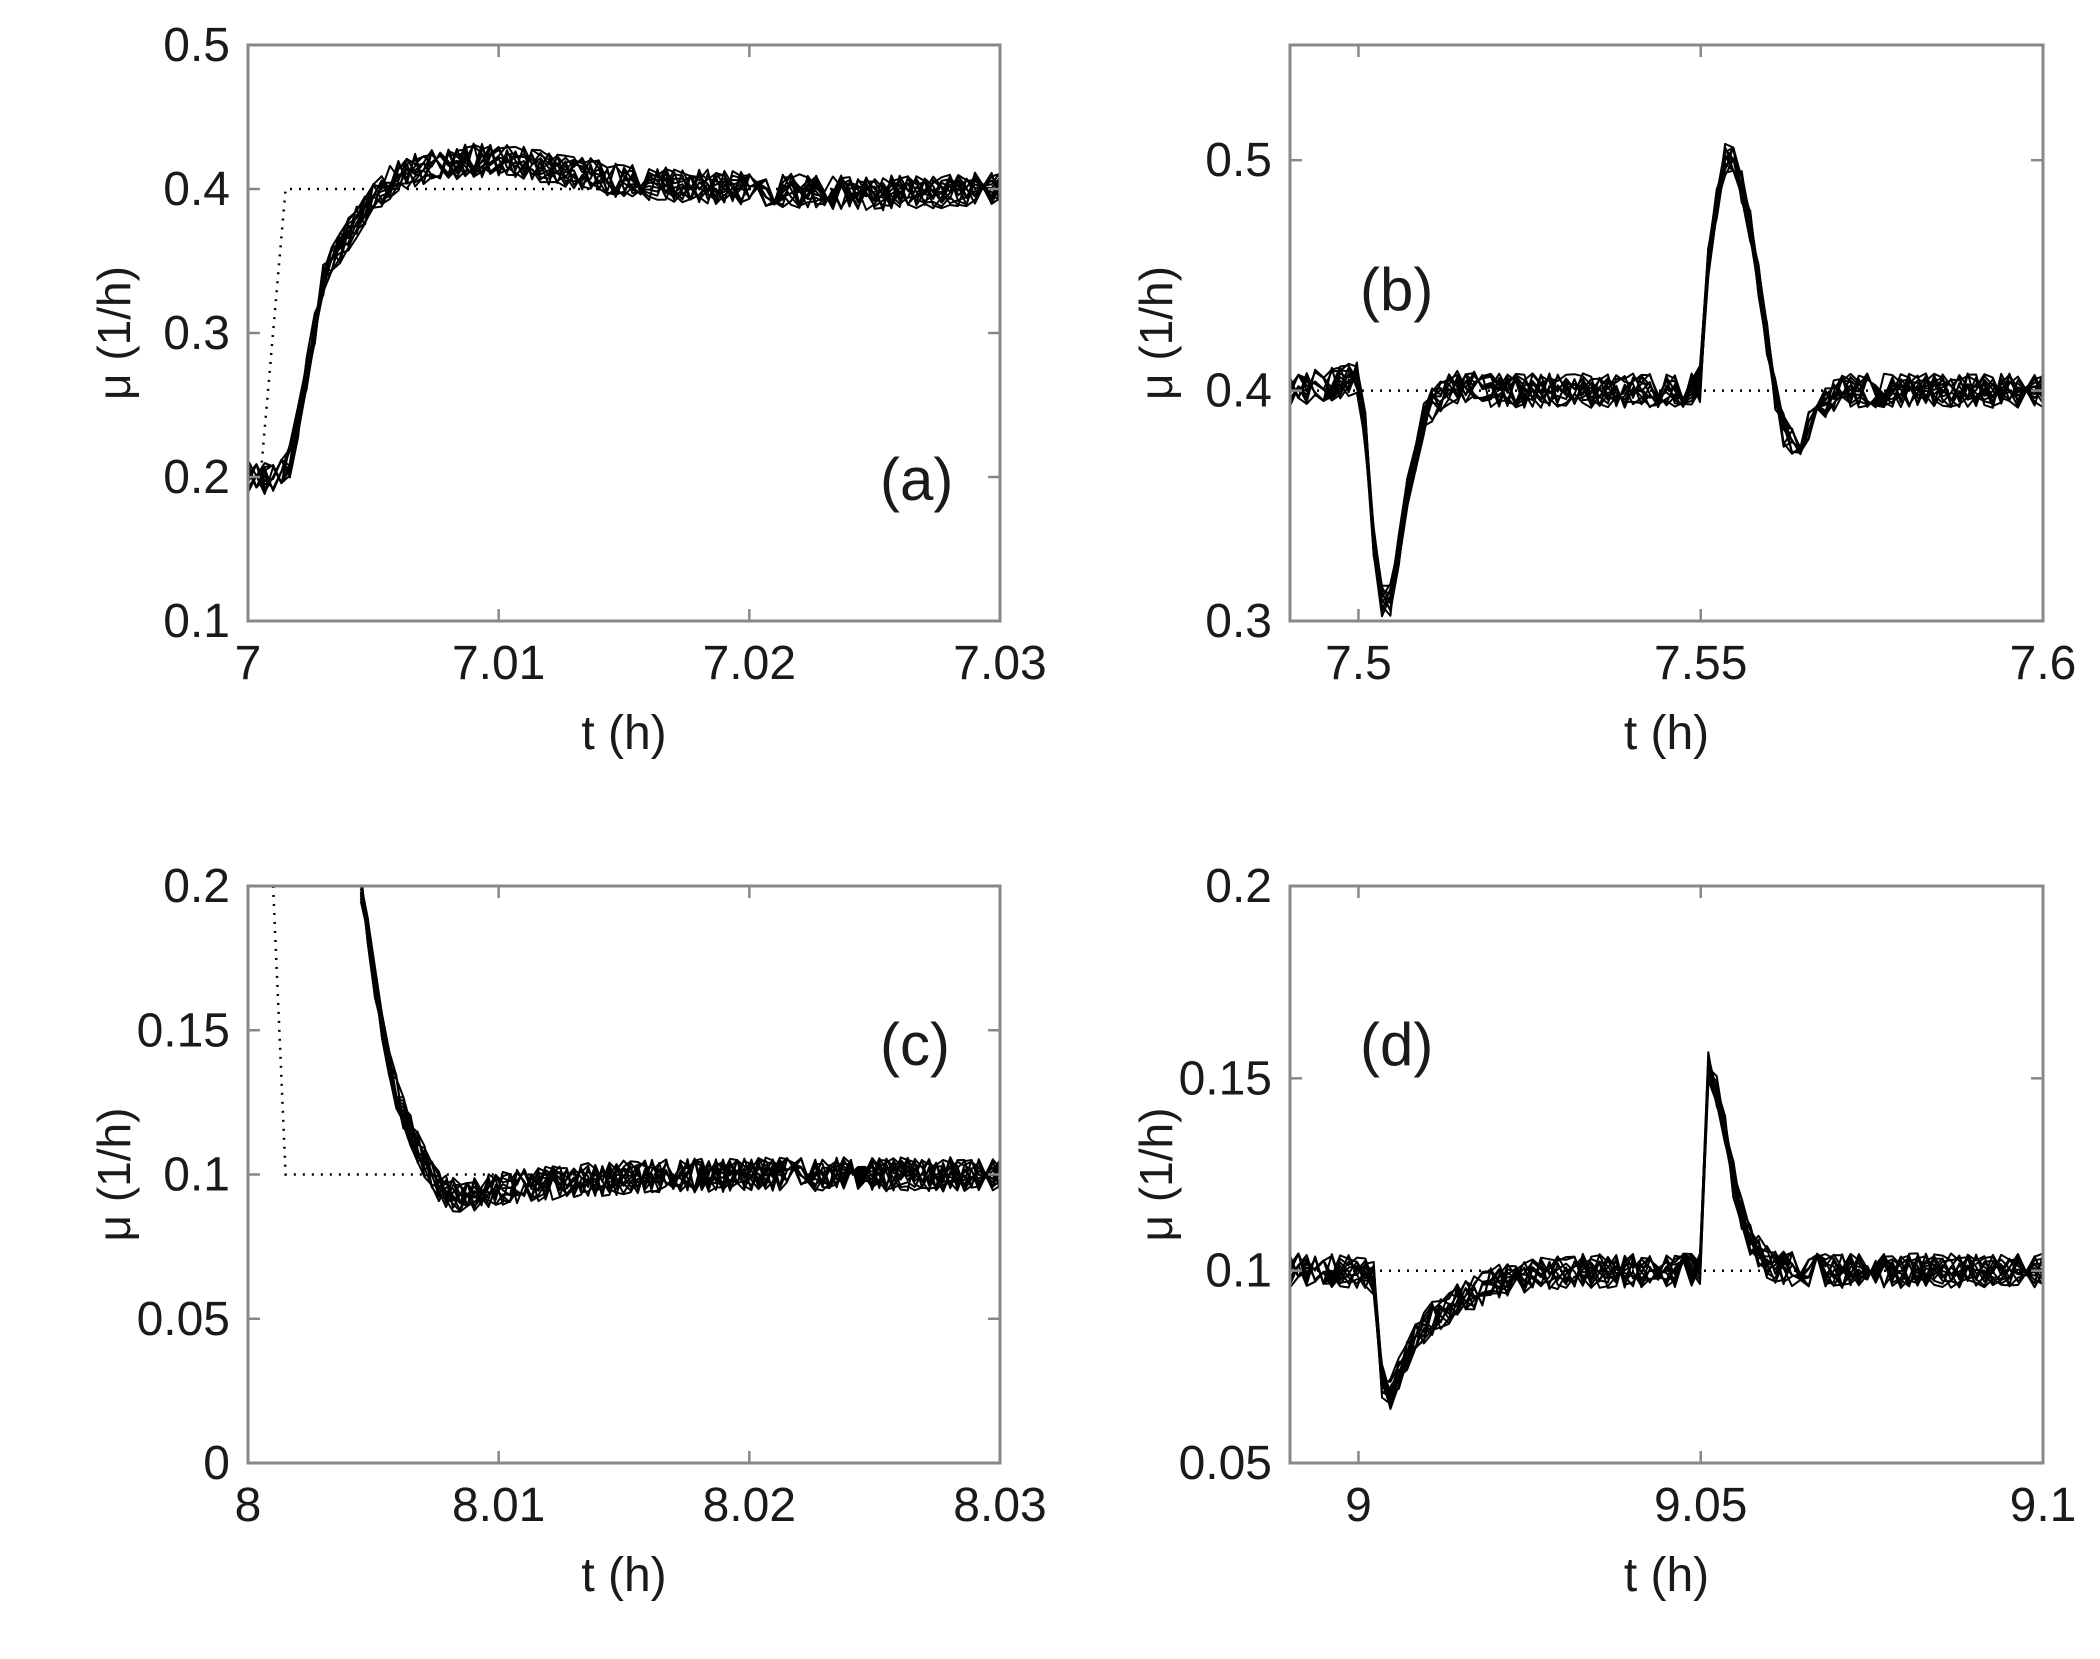  Describe the element at coordinates (916, 479) in the screenshot. I see `panel-label: (a)` at that location.